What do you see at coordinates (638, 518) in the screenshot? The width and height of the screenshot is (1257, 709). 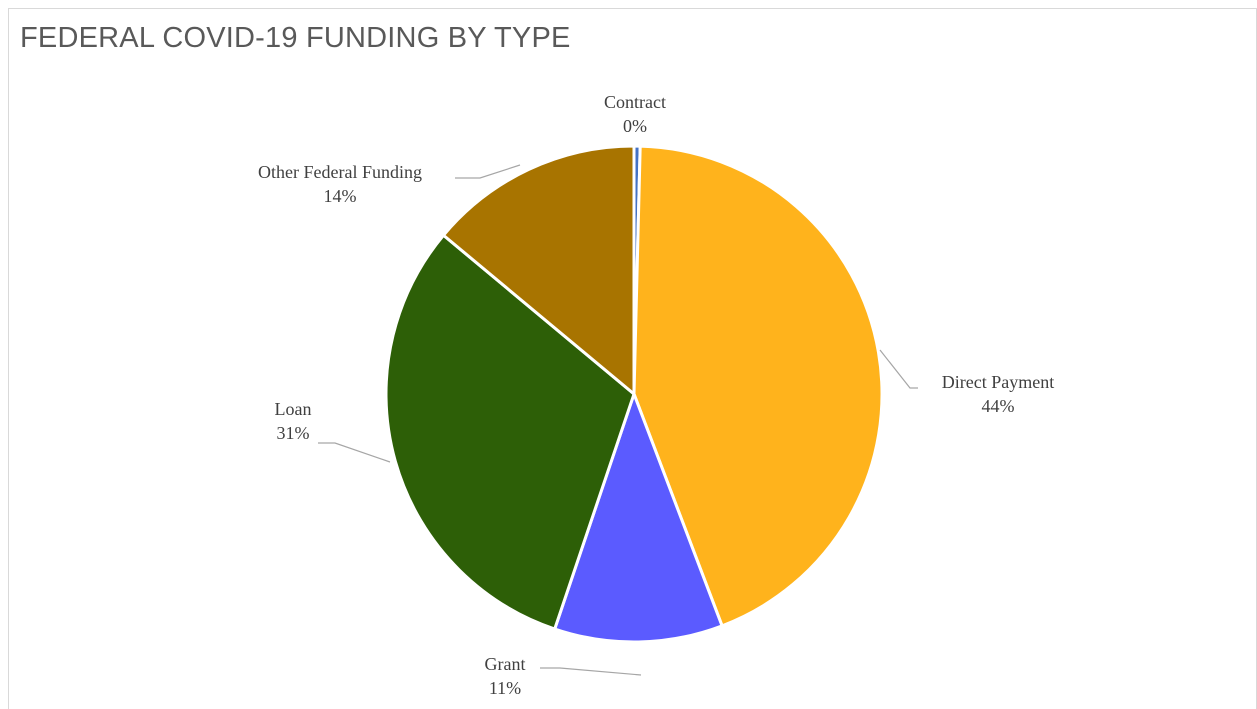 I see `pie-slice-grant` at bounding box center [638, 518].